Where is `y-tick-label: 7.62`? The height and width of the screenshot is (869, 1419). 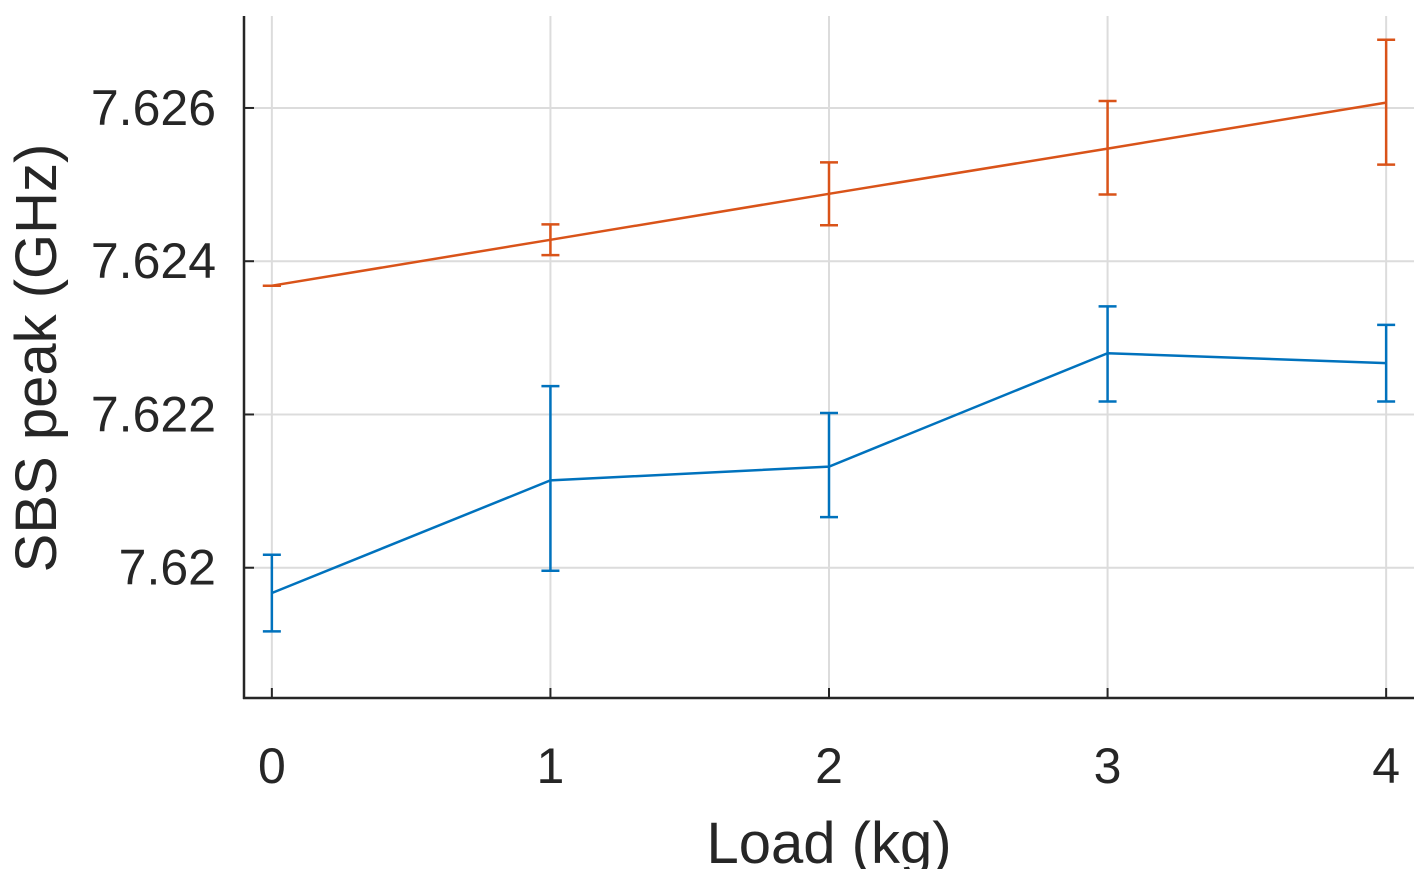
y-tick-label: 7.62 is located at coordinates (167, 568).